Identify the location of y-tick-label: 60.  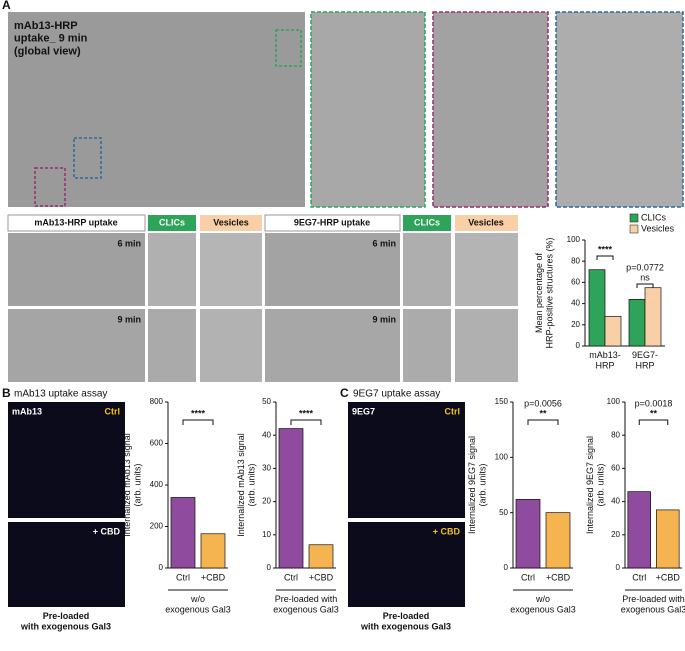
(615, 468).